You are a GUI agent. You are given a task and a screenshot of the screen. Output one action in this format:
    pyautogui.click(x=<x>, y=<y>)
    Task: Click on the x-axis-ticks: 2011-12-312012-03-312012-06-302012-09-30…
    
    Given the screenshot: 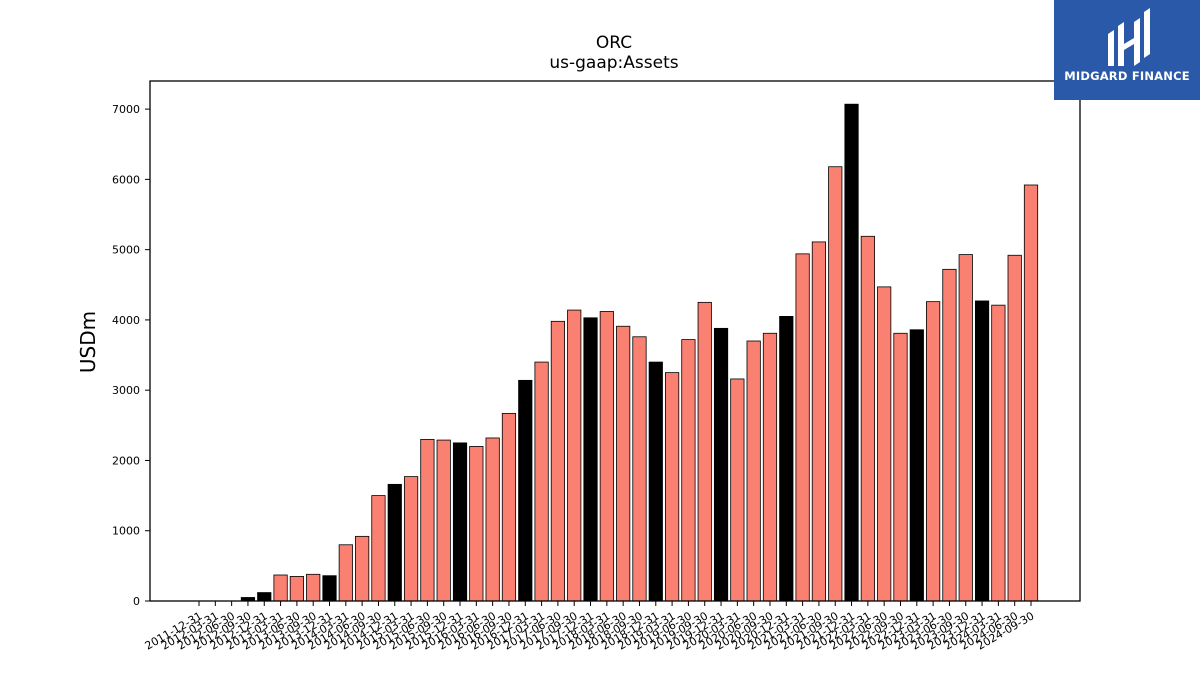 What is the action you would take?
    pyautogui.click(x=590, y=627)
    